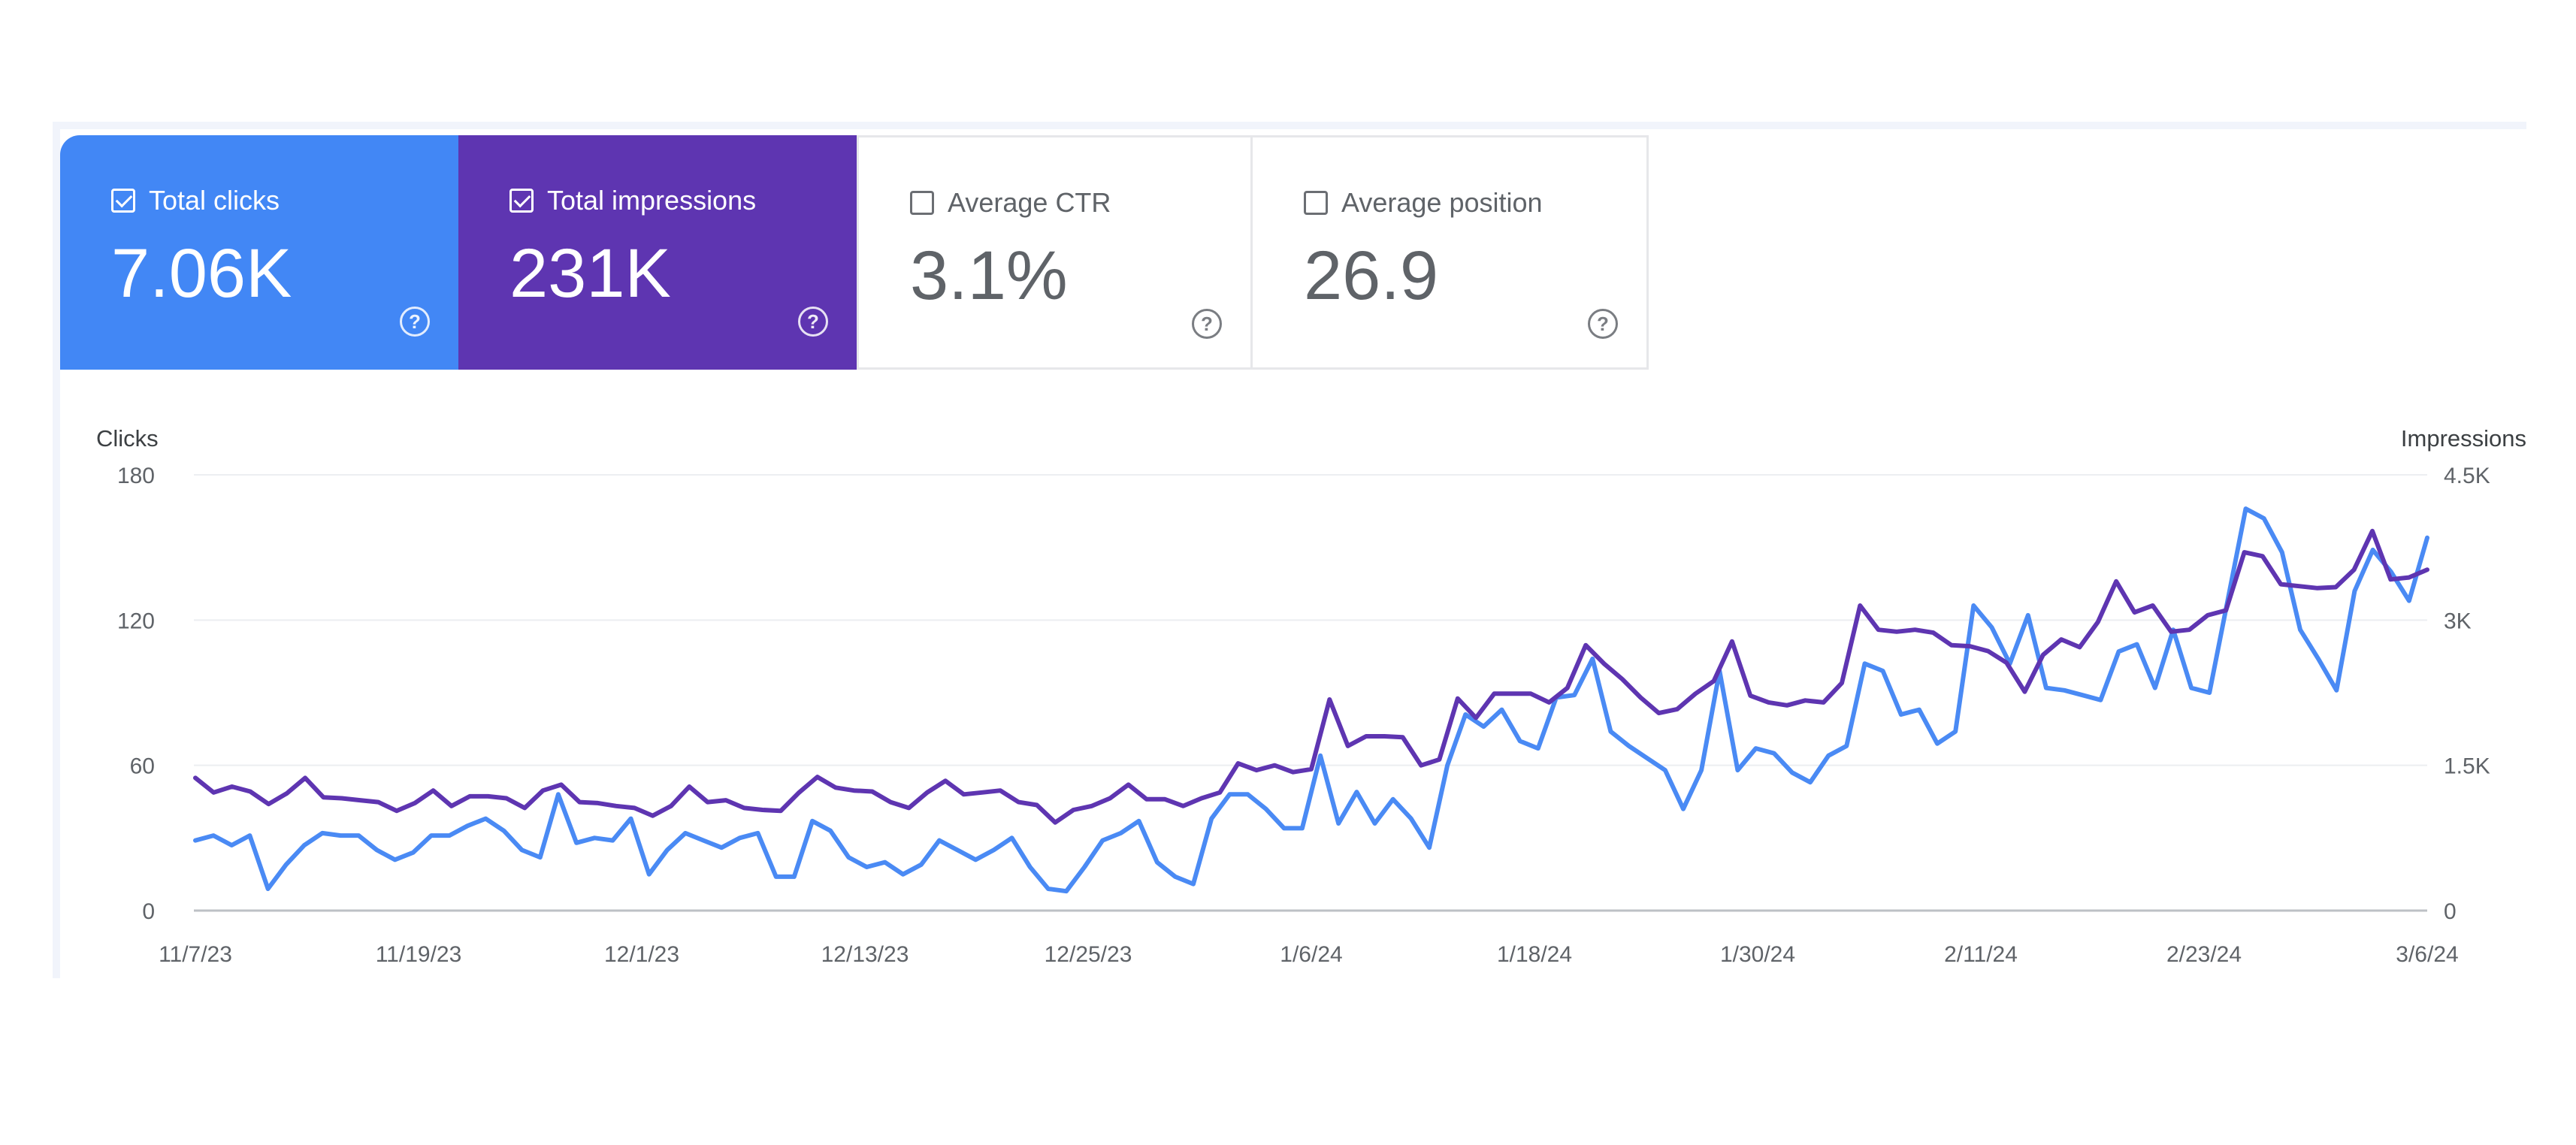  Describe the element at coordinates (989, 275) in the screenshot. I see `average-ctr-value: 3.1%` at that location.